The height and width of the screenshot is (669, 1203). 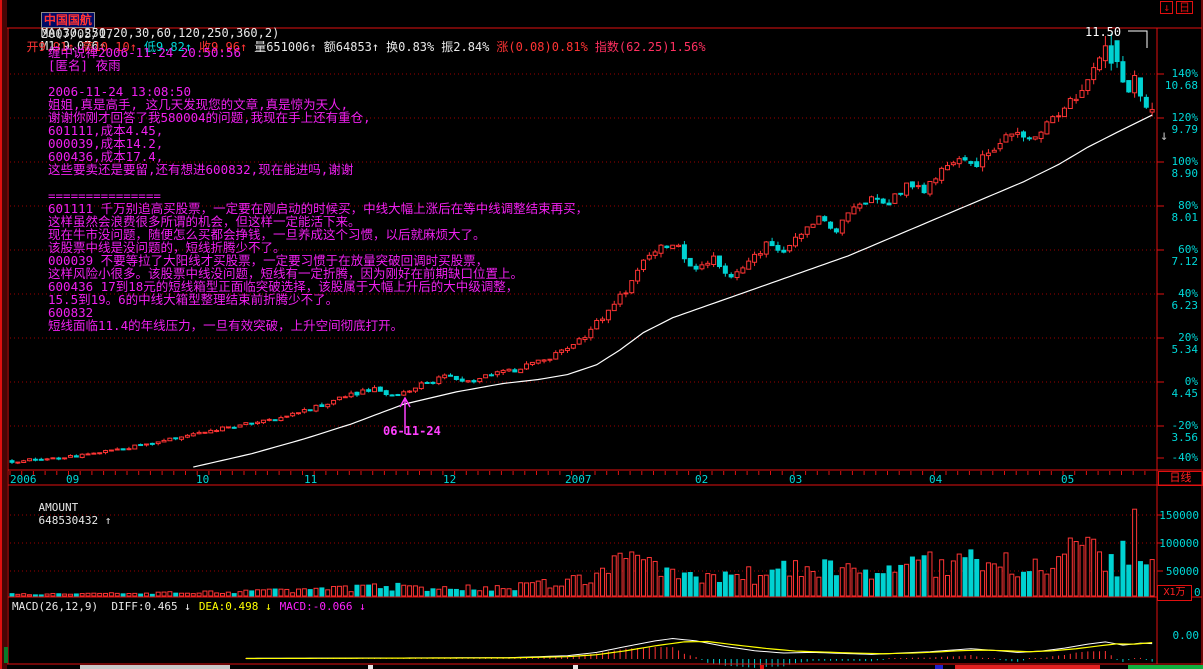 What do you see at coordinates (1184, 7) in the screenshot?
I see `period-icon: 日` at bounding box center [1184, 7].